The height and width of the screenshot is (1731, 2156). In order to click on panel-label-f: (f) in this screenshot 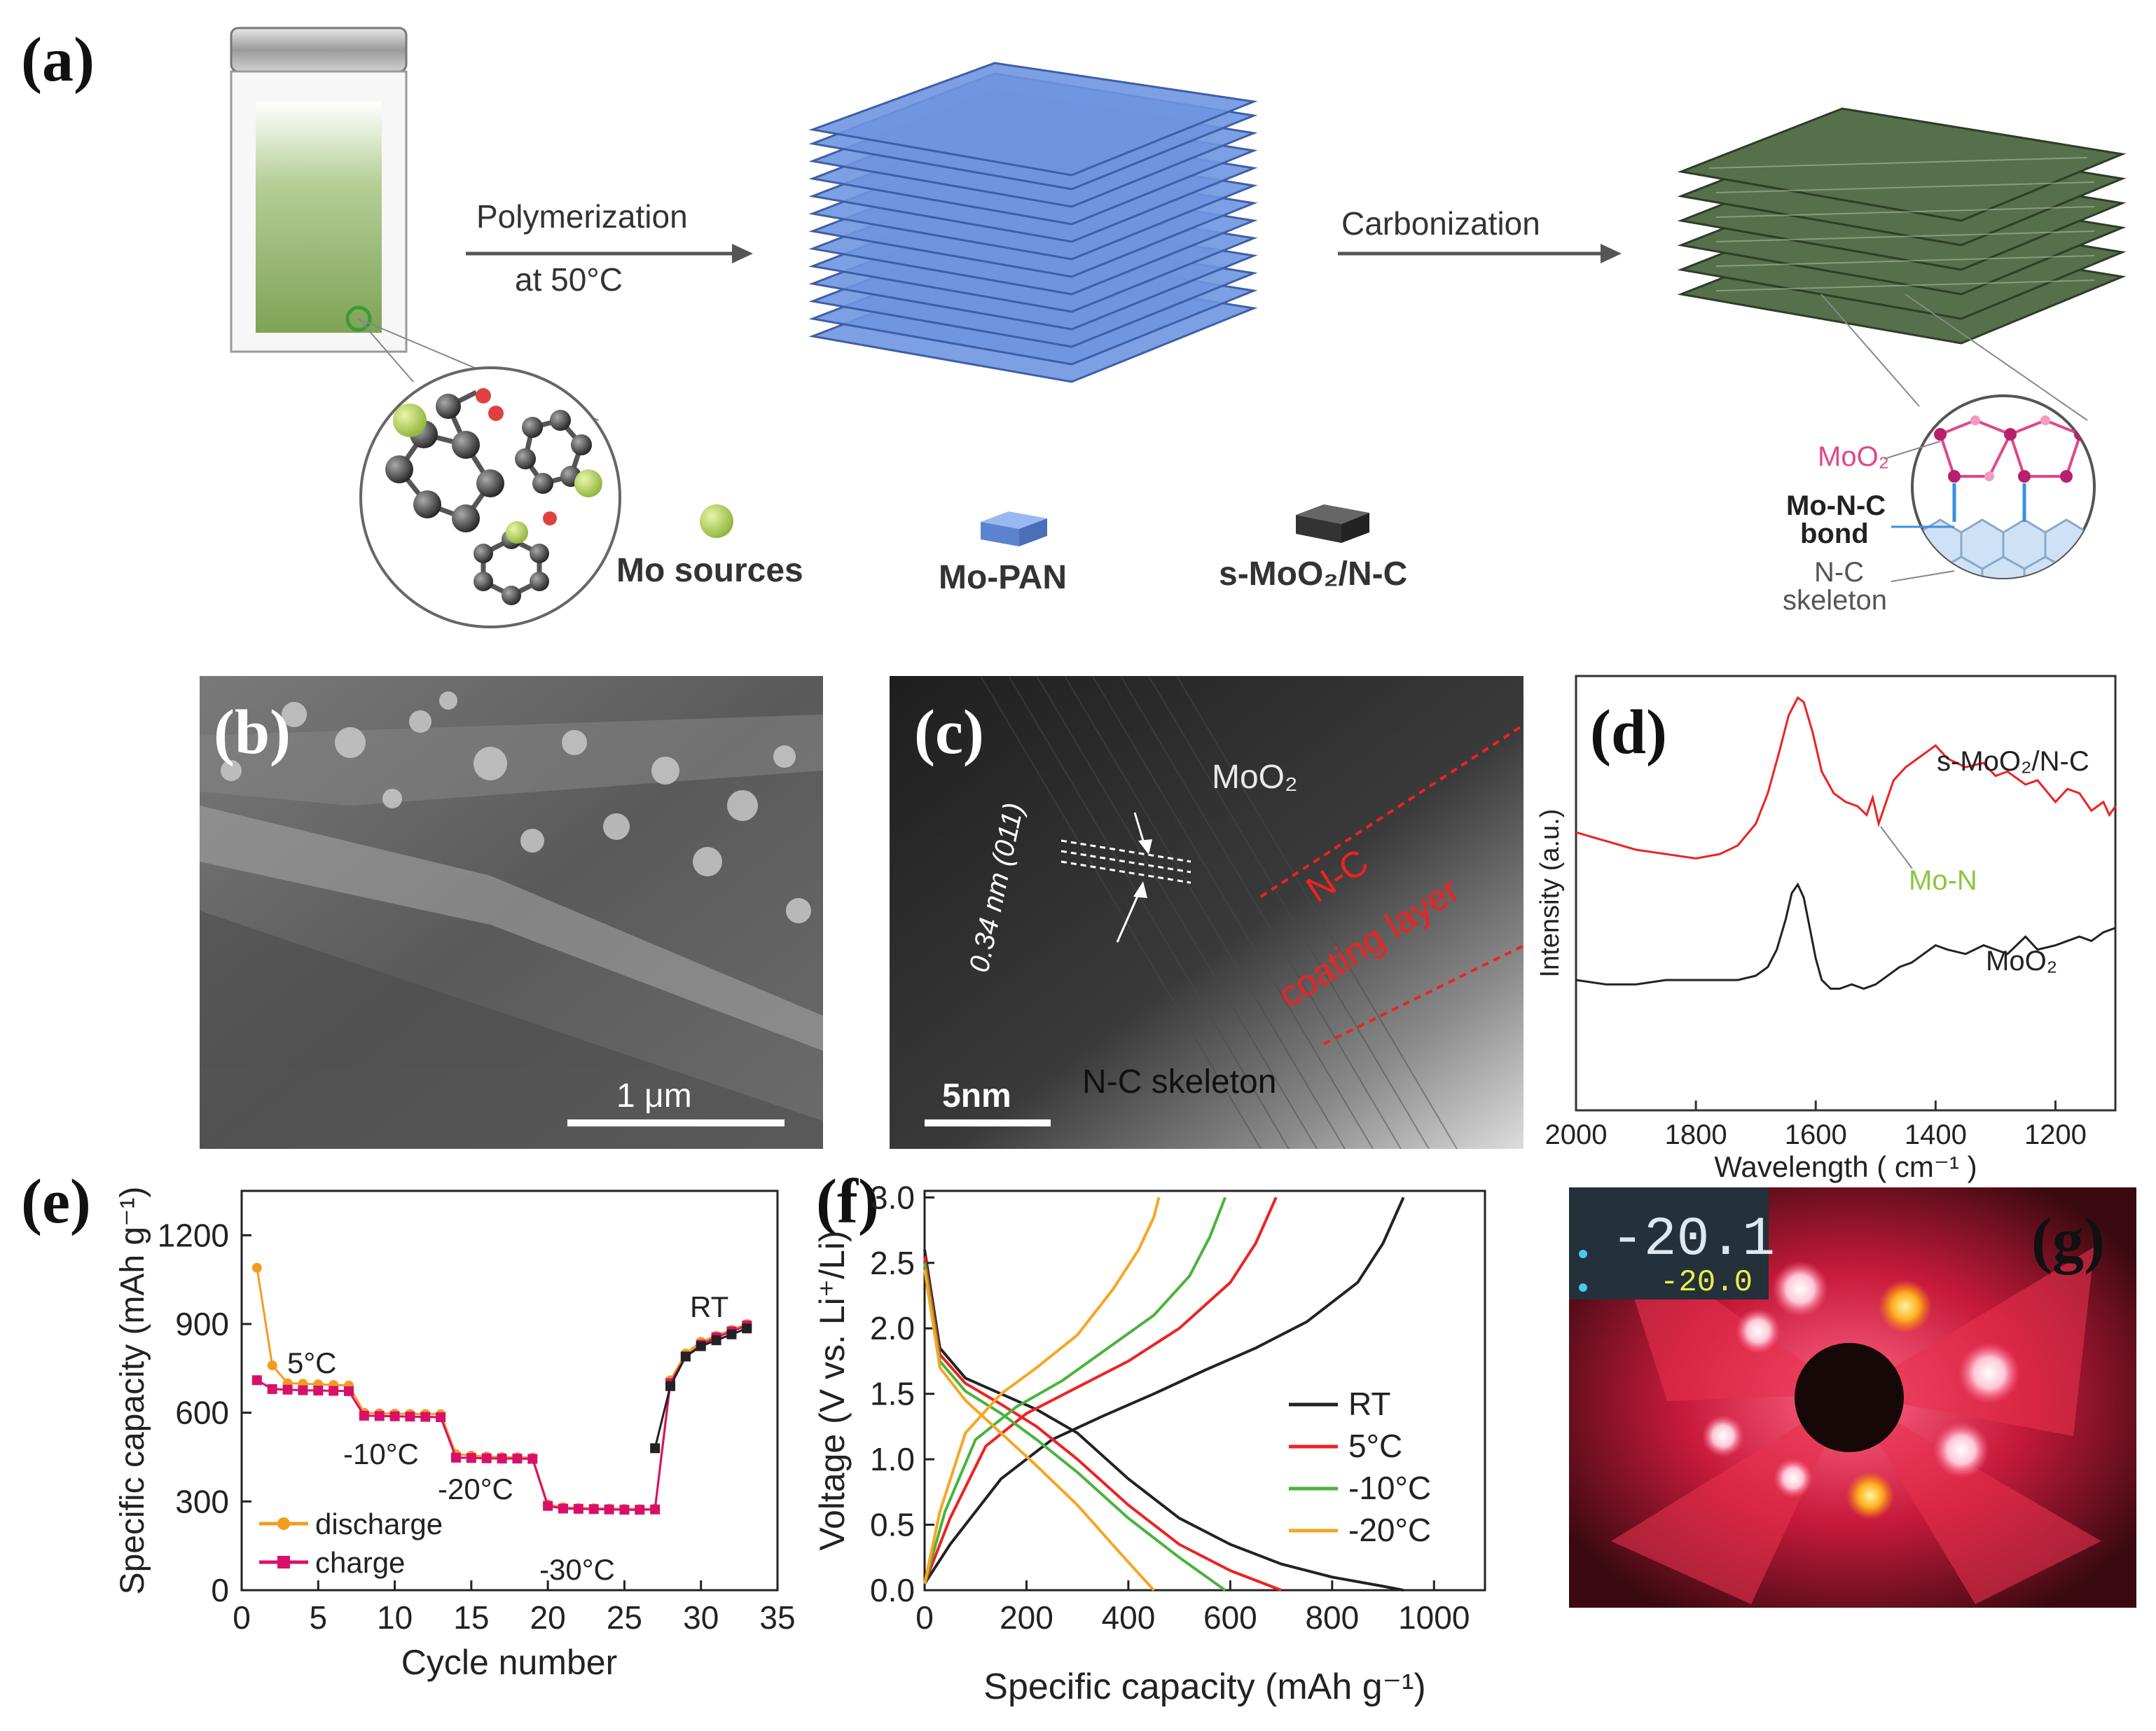, I will do `click(847, 1201)`.